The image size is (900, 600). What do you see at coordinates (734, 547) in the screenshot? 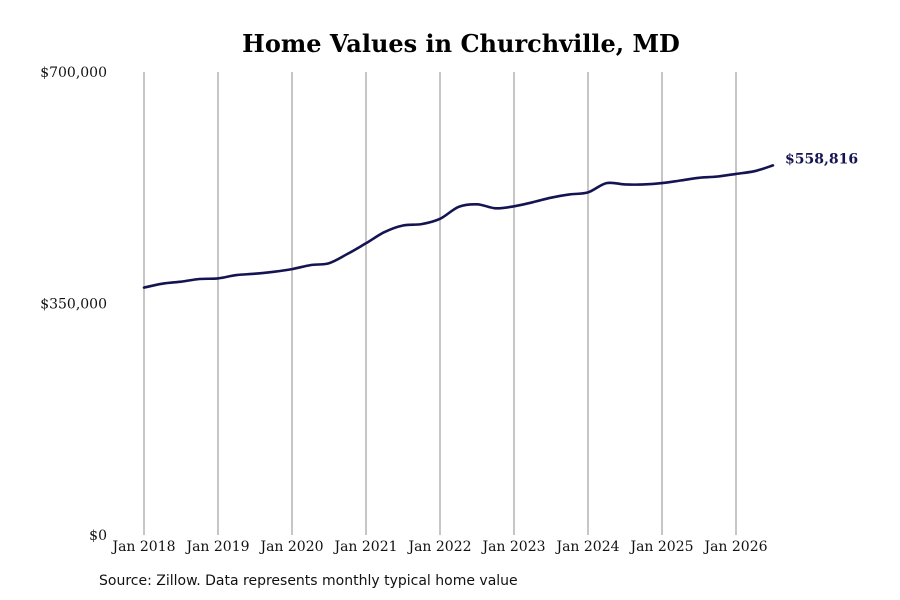
I see `x-tick-label: Jan 2026` at bounding box center [734, 547].